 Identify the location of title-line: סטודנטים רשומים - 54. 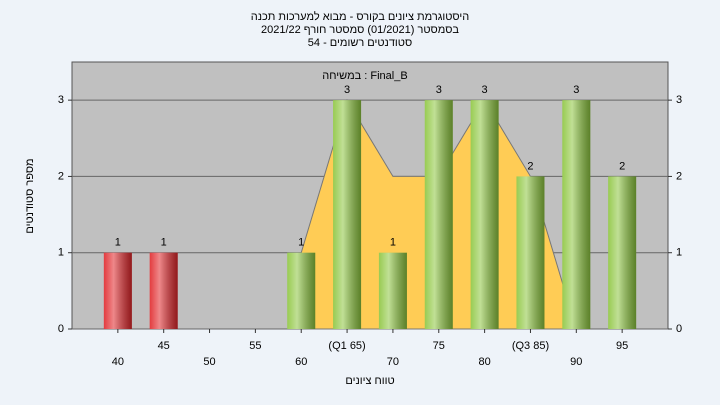
(360, 43).